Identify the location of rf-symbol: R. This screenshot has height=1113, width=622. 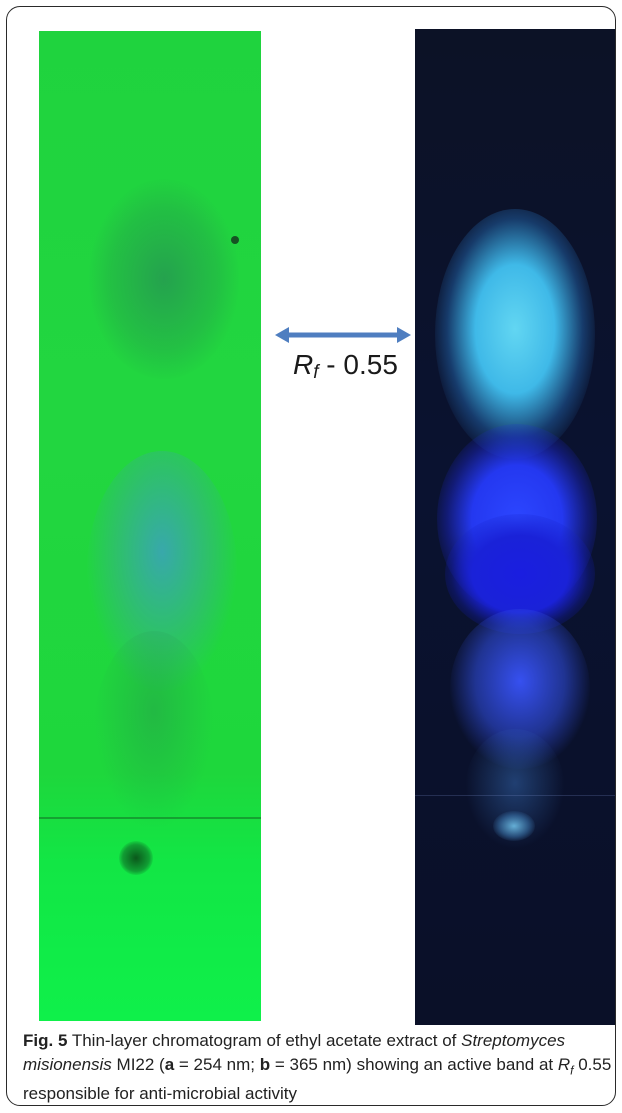
(303, 364).